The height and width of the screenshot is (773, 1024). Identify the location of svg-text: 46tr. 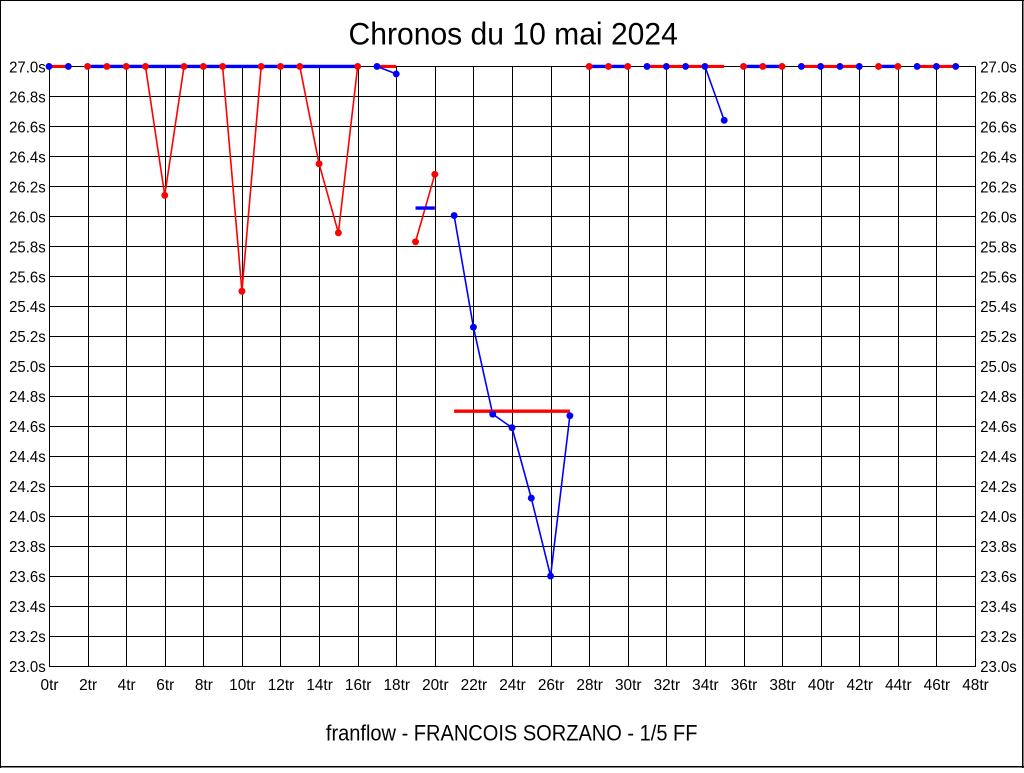
(937, 685).